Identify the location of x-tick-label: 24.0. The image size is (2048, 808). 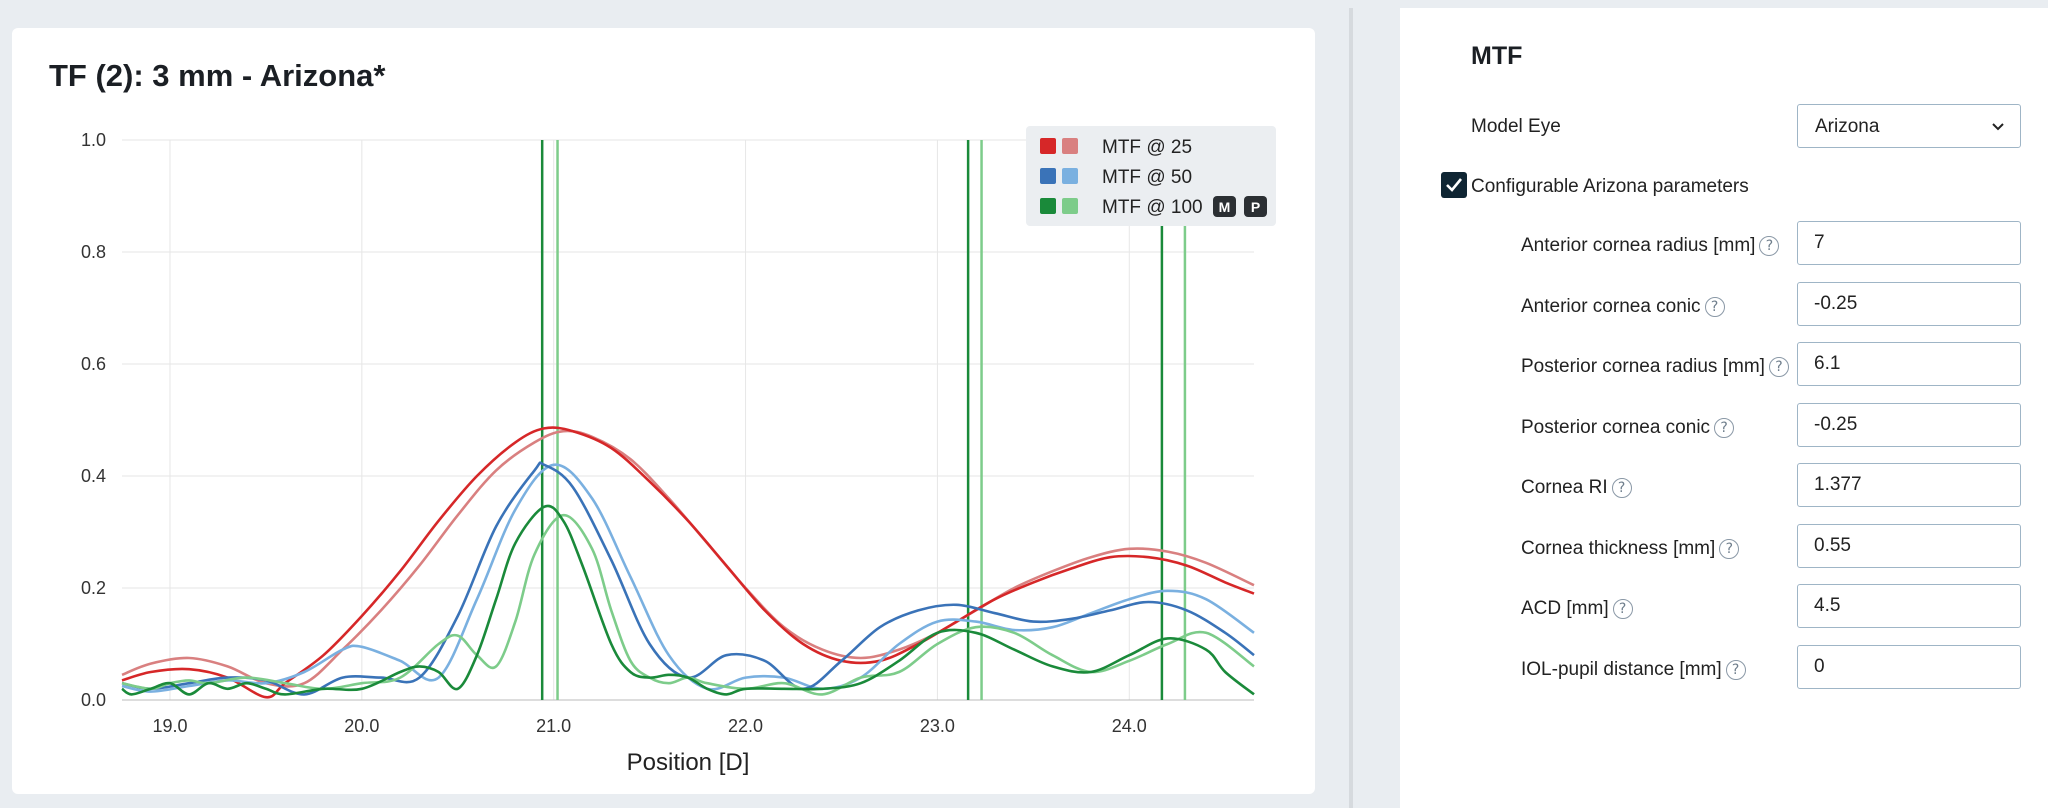
(1129, 726).